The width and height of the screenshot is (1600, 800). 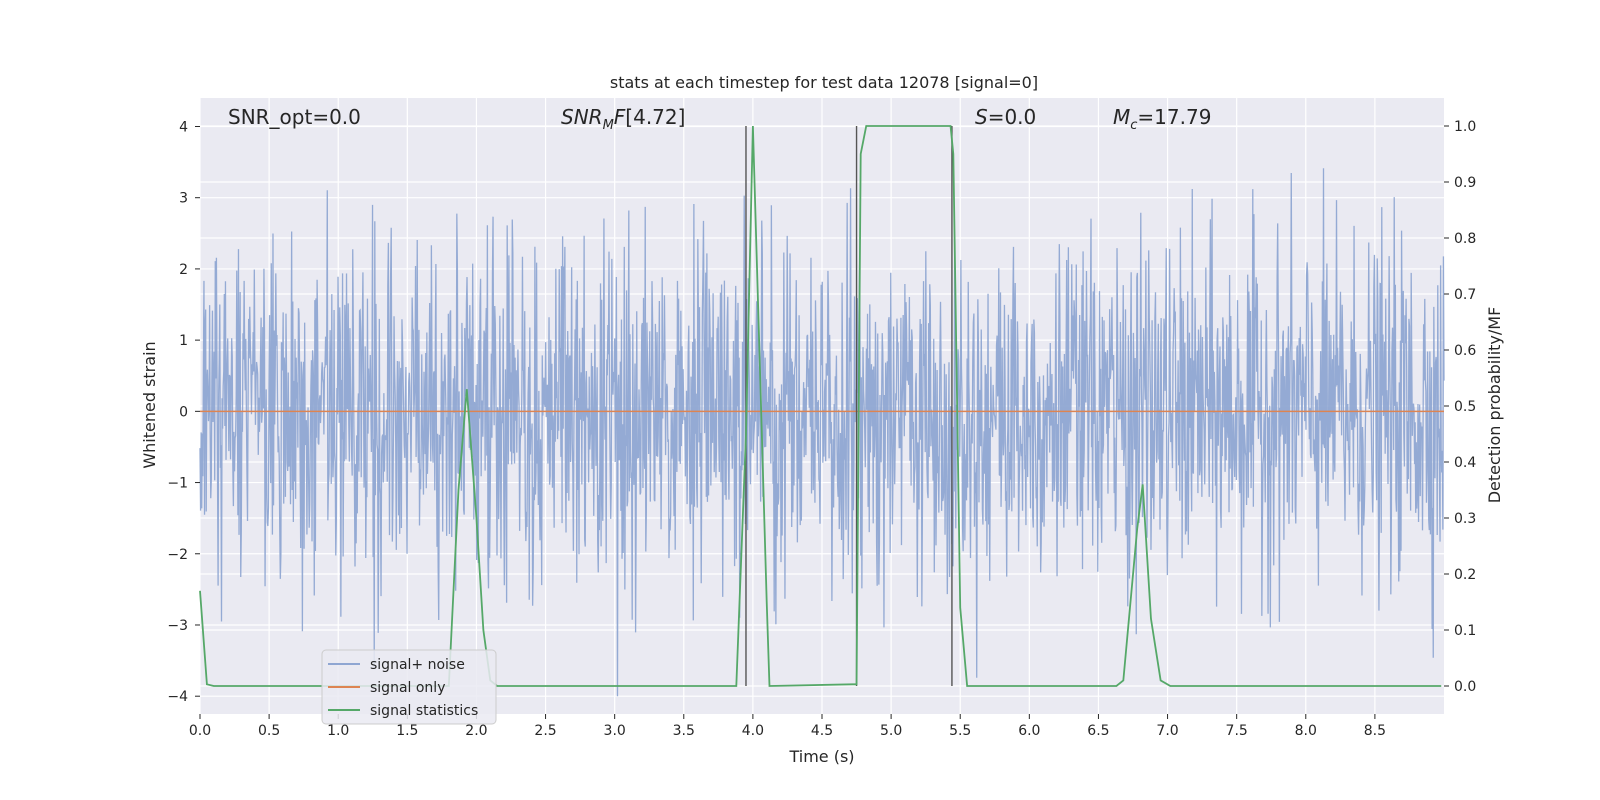 What do you see at coordinates (753, 731) in the screenshot?
I see `x-tick-label: 4.0` at bounding box center [753, 731].